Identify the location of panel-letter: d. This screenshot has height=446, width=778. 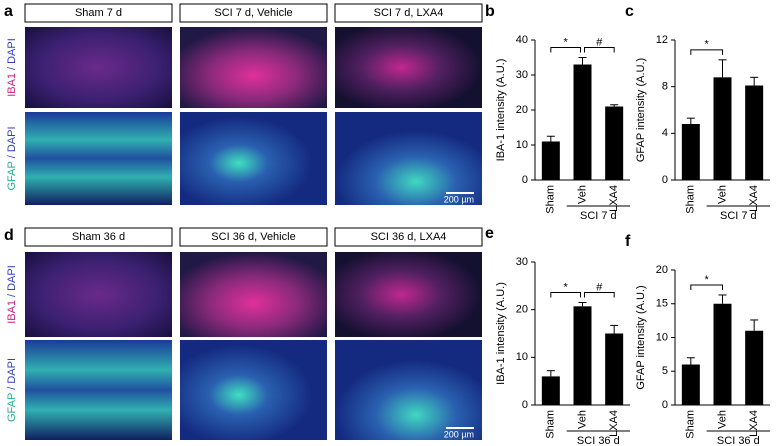
(9, 235).